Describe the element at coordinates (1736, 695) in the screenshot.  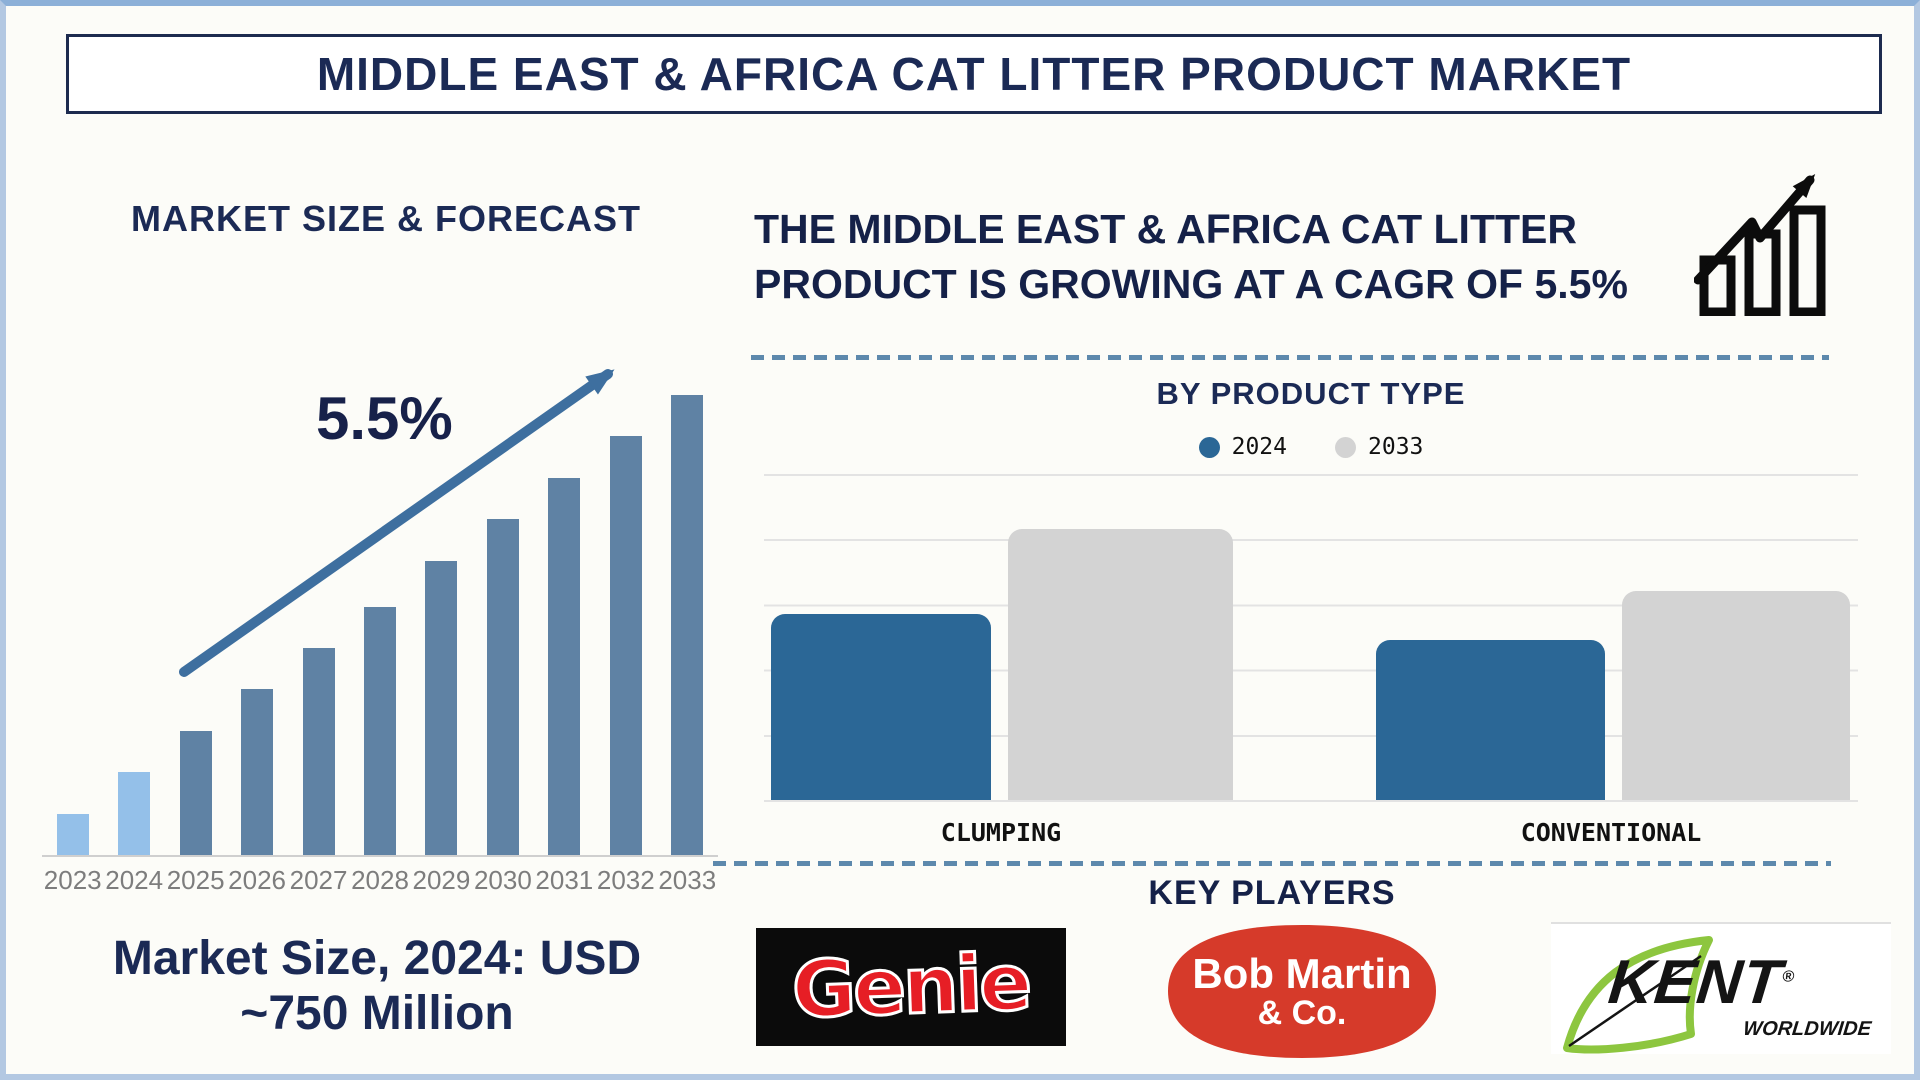
I see `bar-conventional-2033` at that location.